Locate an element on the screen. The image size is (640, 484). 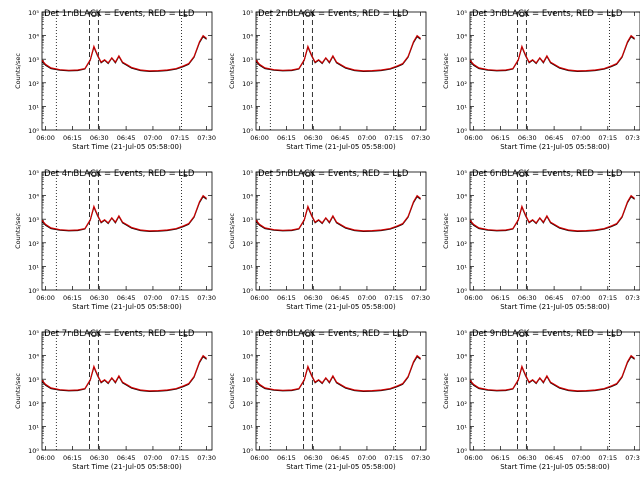
chart-title: Det 4r BLACK = Events, RED = LLD is located at coordinates (119, 174).